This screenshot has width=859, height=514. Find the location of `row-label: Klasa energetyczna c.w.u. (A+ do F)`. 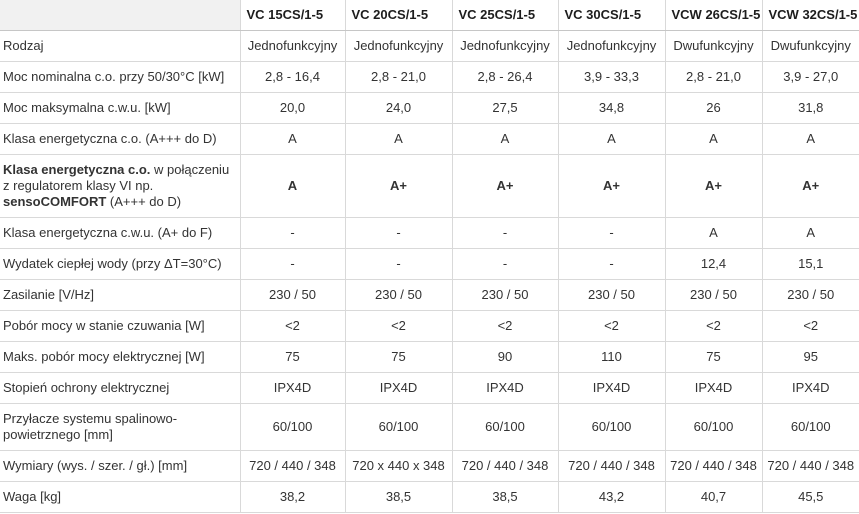

row-label: Klasa energetyczna c.w.u. (A+ do F) is located at coordinates (120, 233).